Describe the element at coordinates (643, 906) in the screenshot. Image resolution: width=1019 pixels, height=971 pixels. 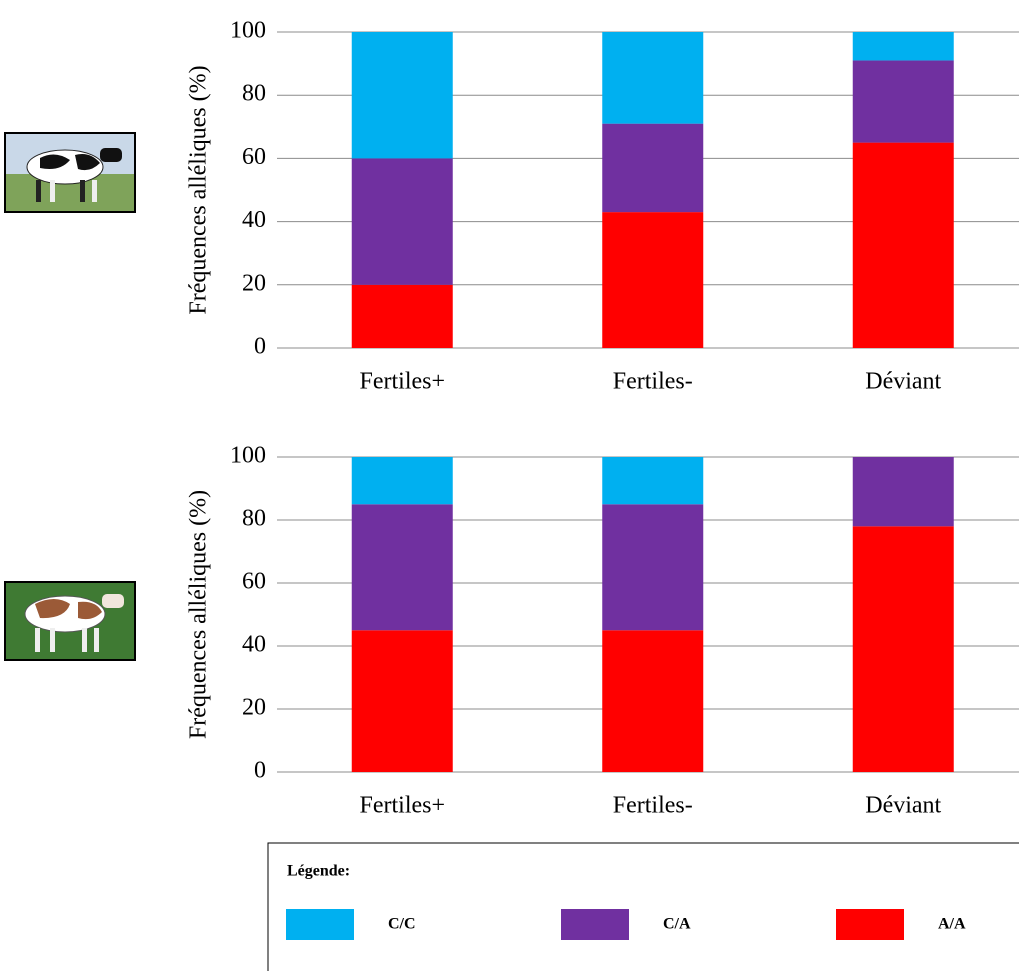
I see `legend-box` at that location.